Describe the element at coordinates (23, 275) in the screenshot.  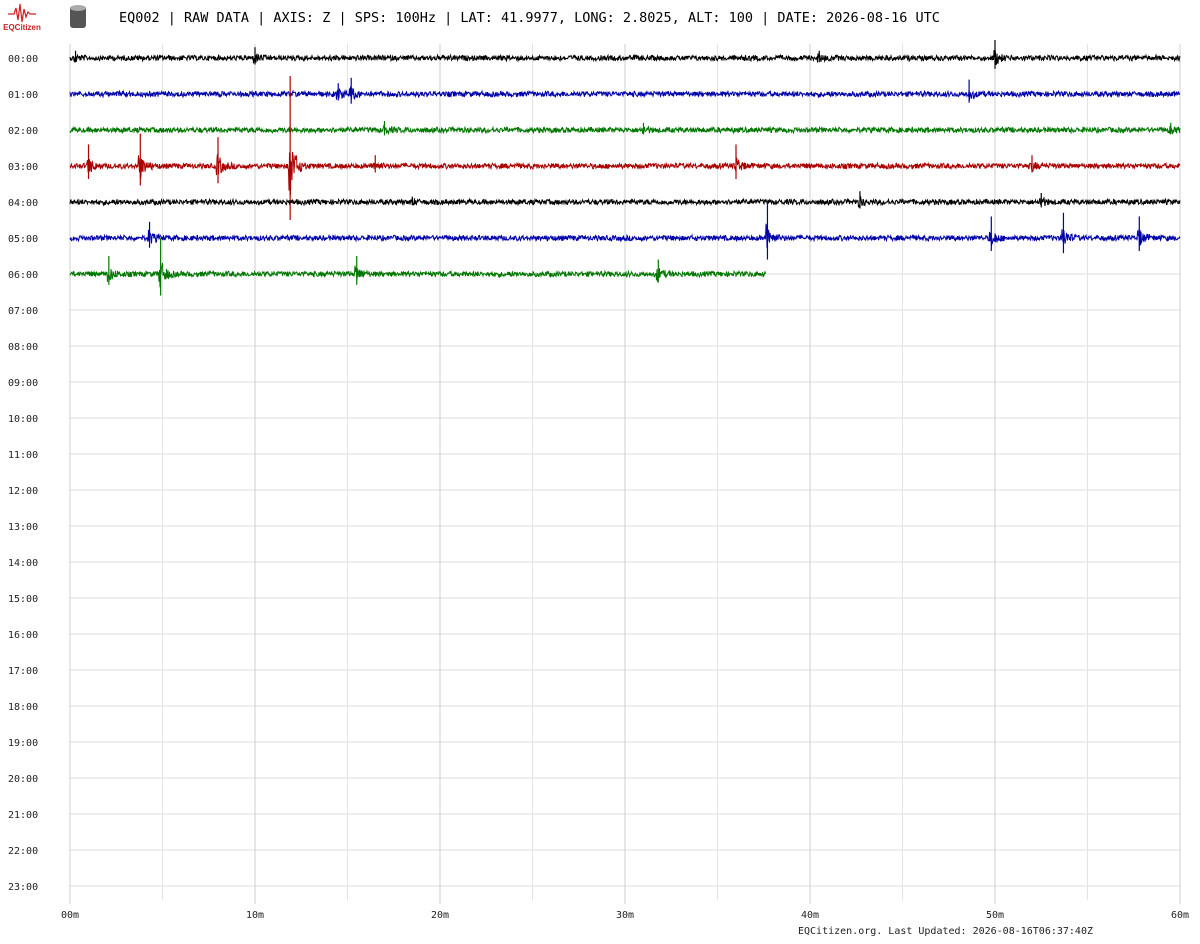
I see `row-label: 06:00` at that location.